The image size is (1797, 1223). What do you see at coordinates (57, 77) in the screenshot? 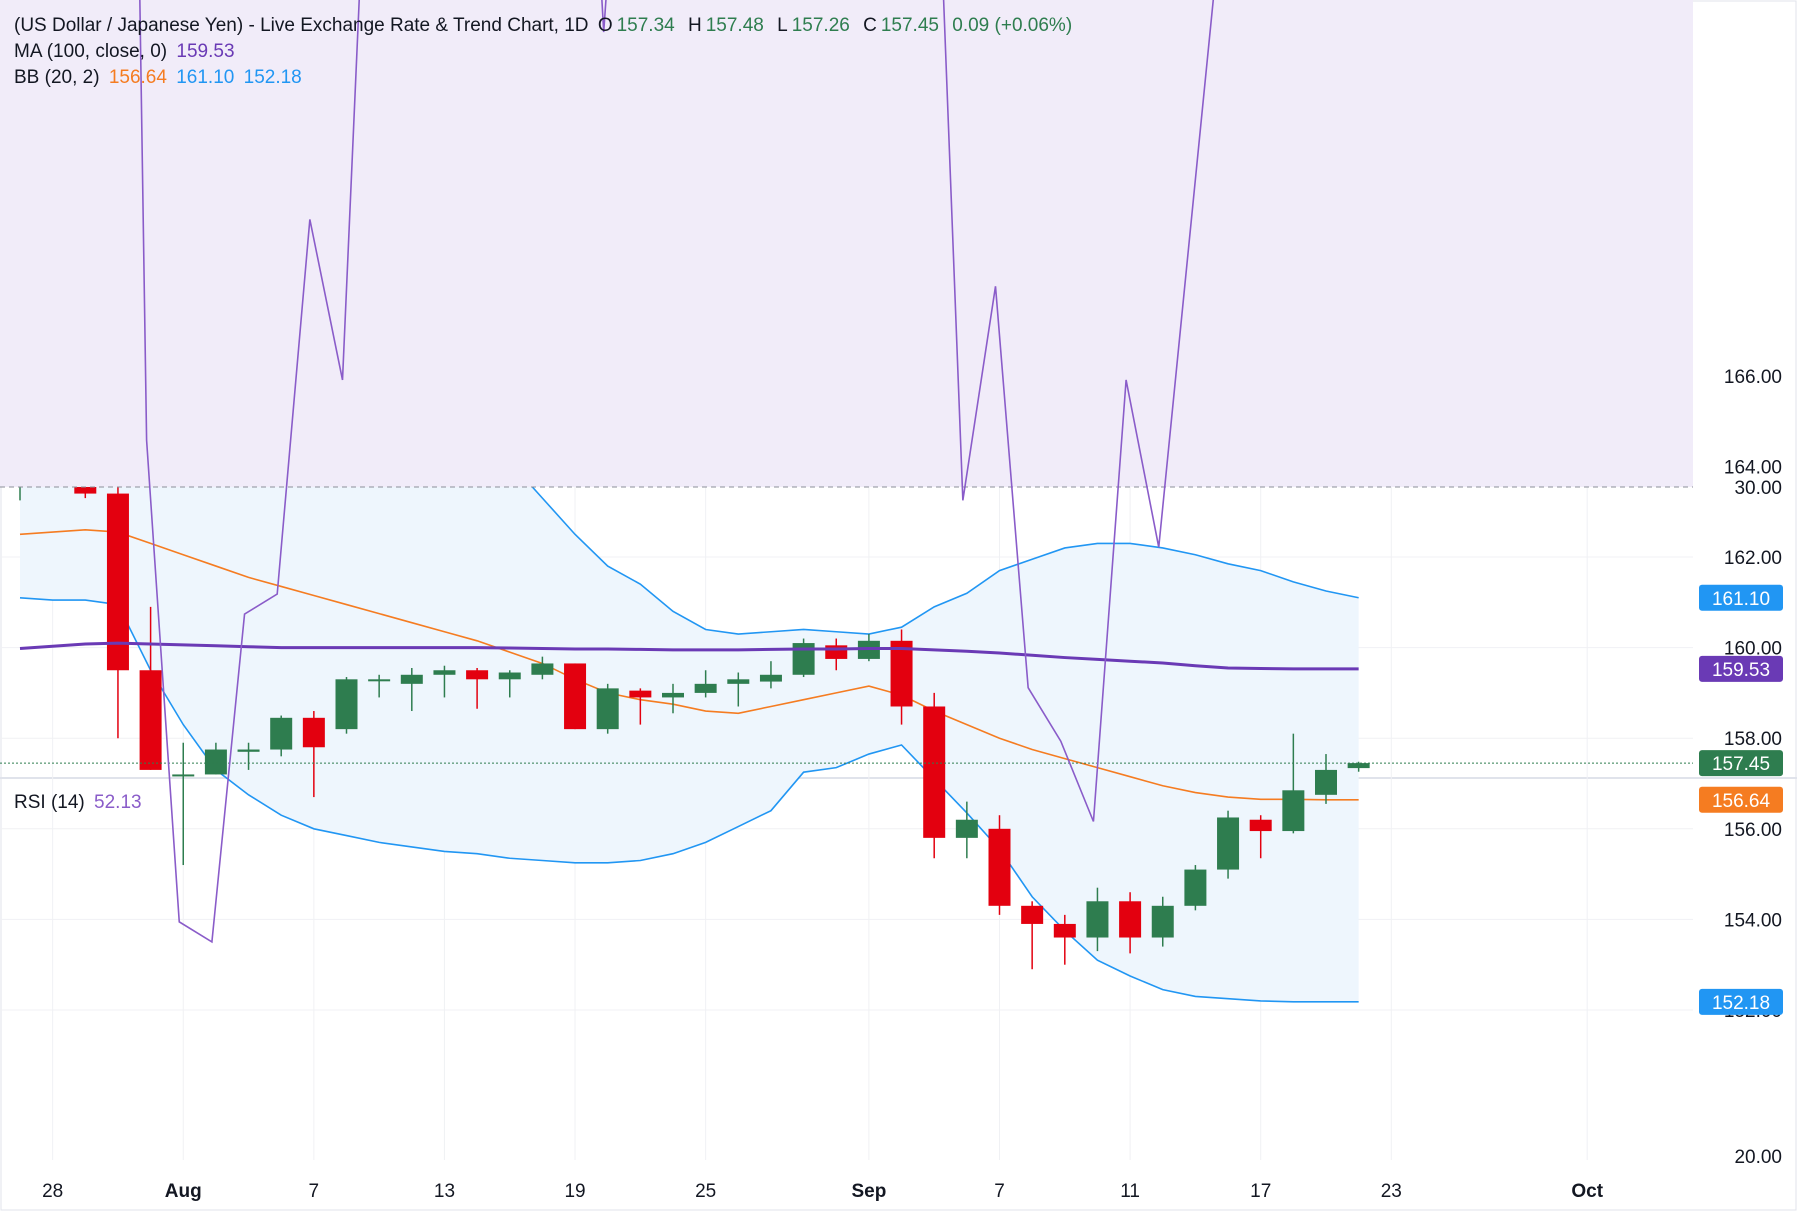
I see `bb-legend-label: BB (20, 2)` at bounding box center [57, 77].